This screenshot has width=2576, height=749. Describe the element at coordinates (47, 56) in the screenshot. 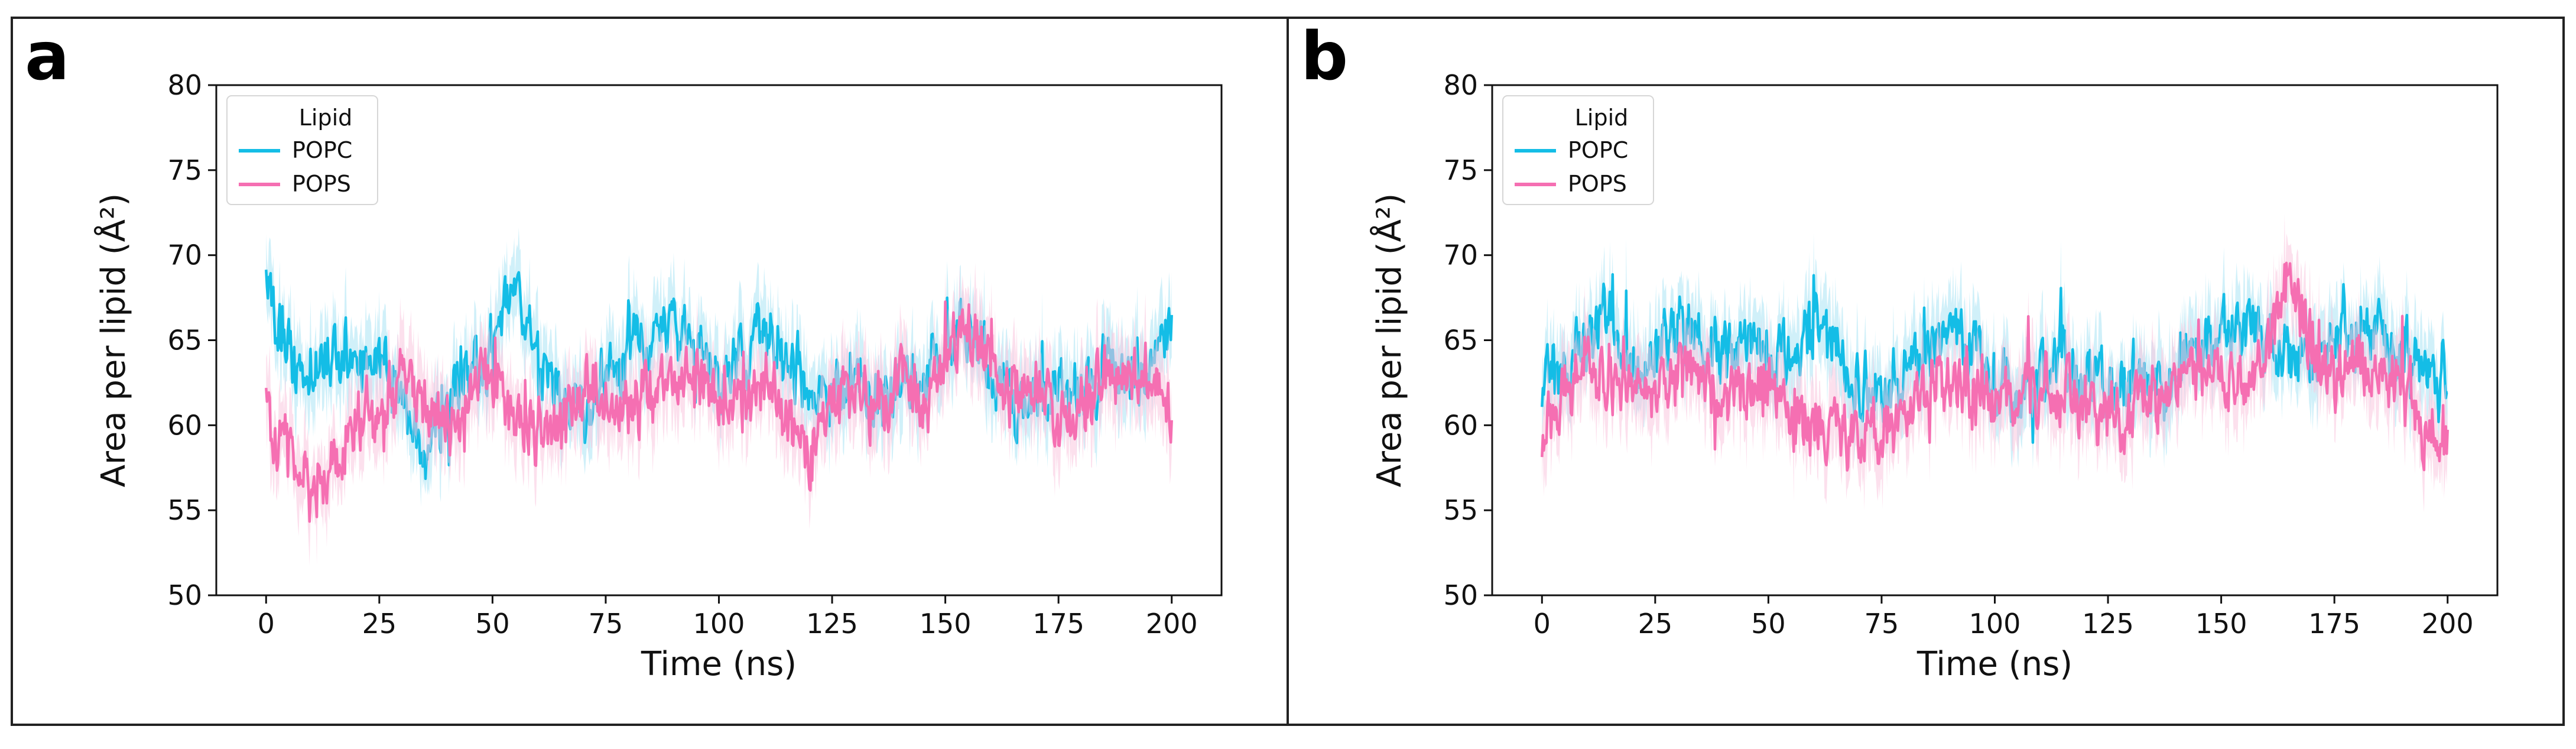

I see `panel-letter: a` at that location.